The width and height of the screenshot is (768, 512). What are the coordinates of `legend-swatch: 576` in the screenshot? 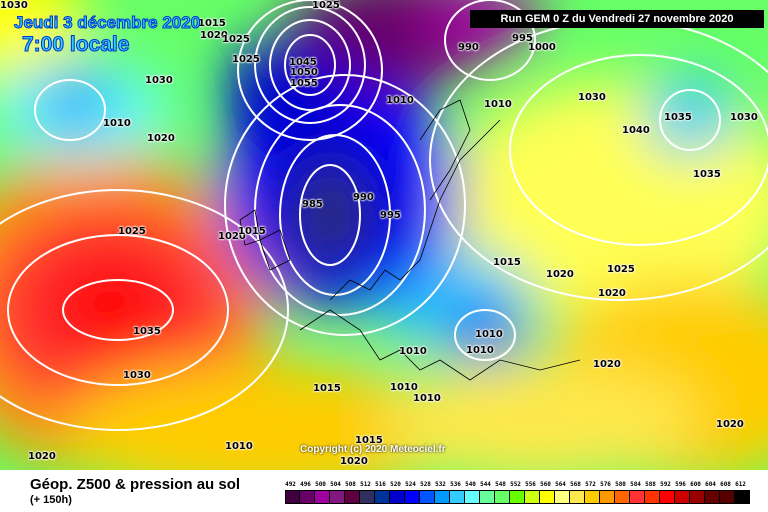 It's located at (607, 492).